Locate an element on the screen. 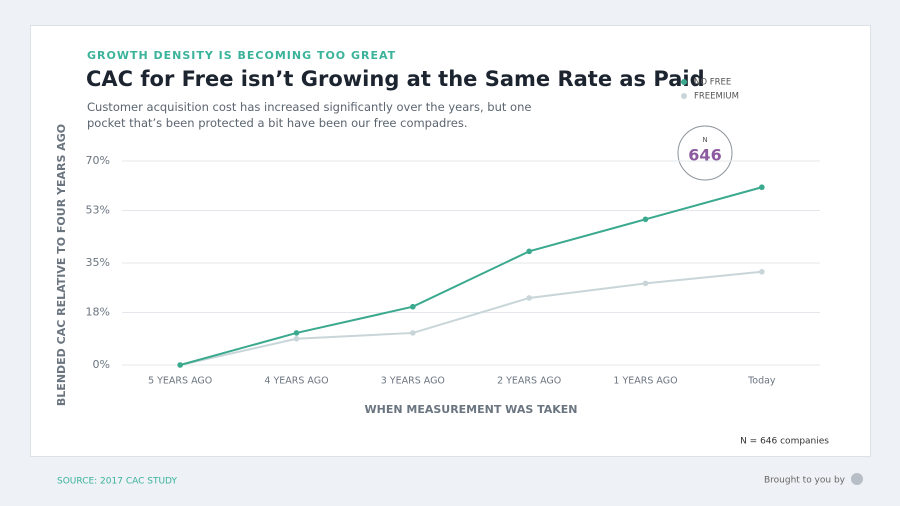 This screenshot has width=900, height=506. eyebrow: GROWTH DENSITY IS BECOMING TOO GREAT is located at coordinates (241, 55).